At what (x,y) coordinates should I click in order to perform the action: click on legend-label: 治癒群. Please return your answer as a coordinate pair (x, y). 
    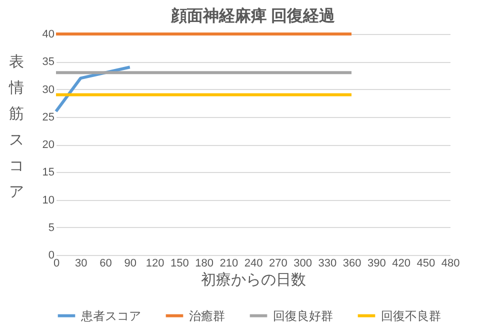
    Looking at the image, I should click on (207, 315).